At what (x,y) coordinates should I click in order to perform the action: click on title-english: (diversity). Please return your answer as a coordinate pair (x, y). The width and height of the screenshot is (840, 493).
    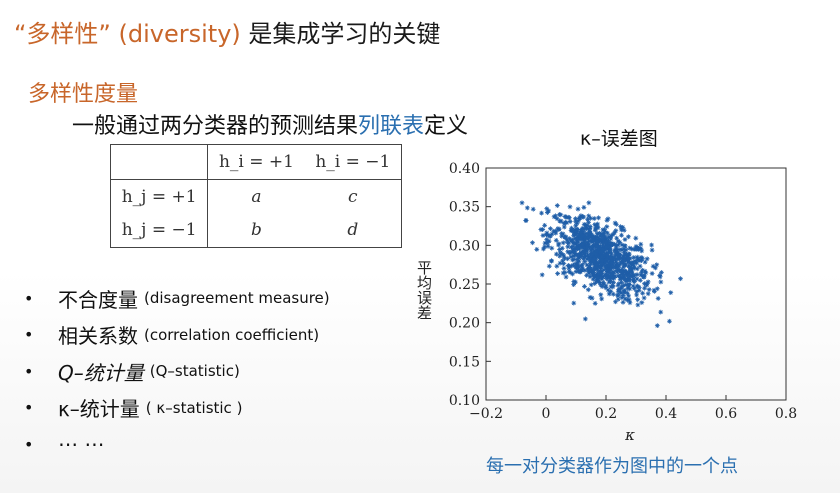
    Looking at the image, I should click on (179, 34).